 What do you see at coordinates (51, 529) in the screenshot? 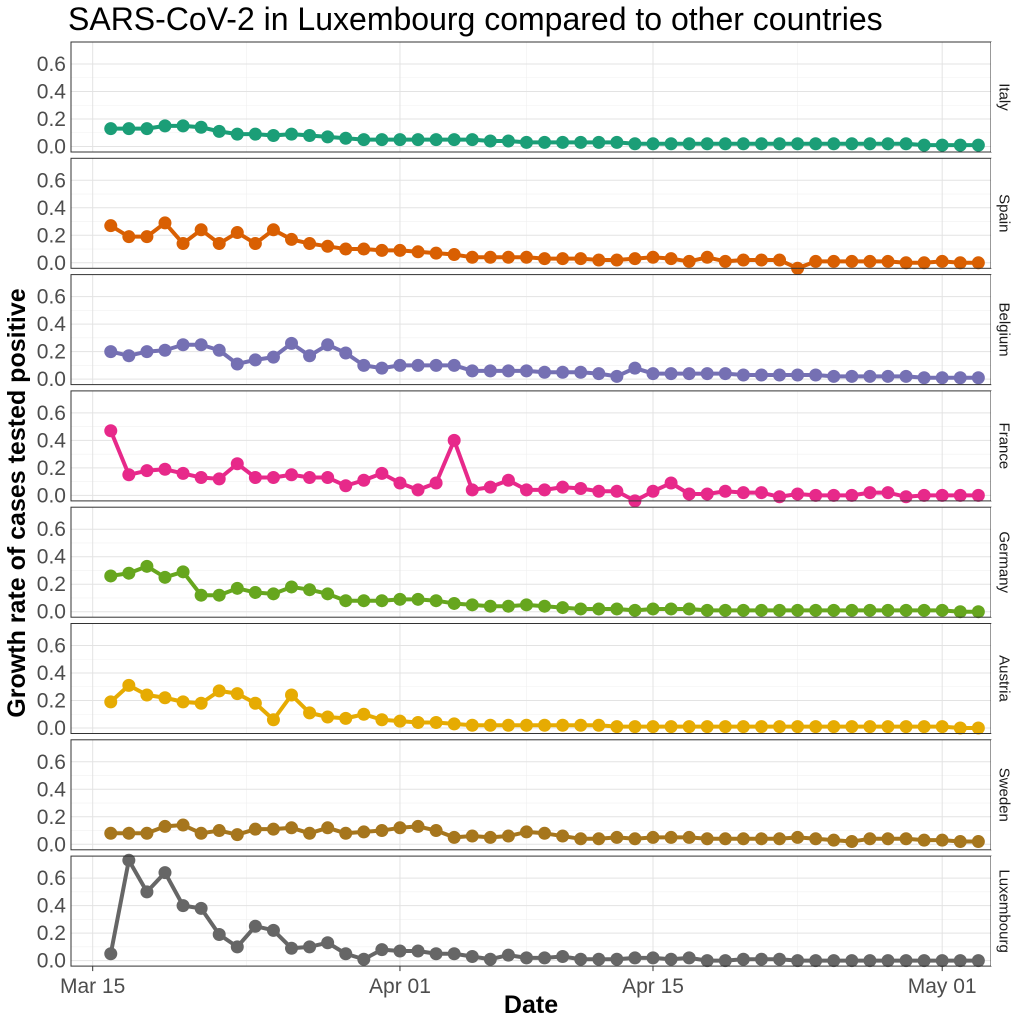
I see `y-tick-label: 0.6` at bounding box center [51, 529].